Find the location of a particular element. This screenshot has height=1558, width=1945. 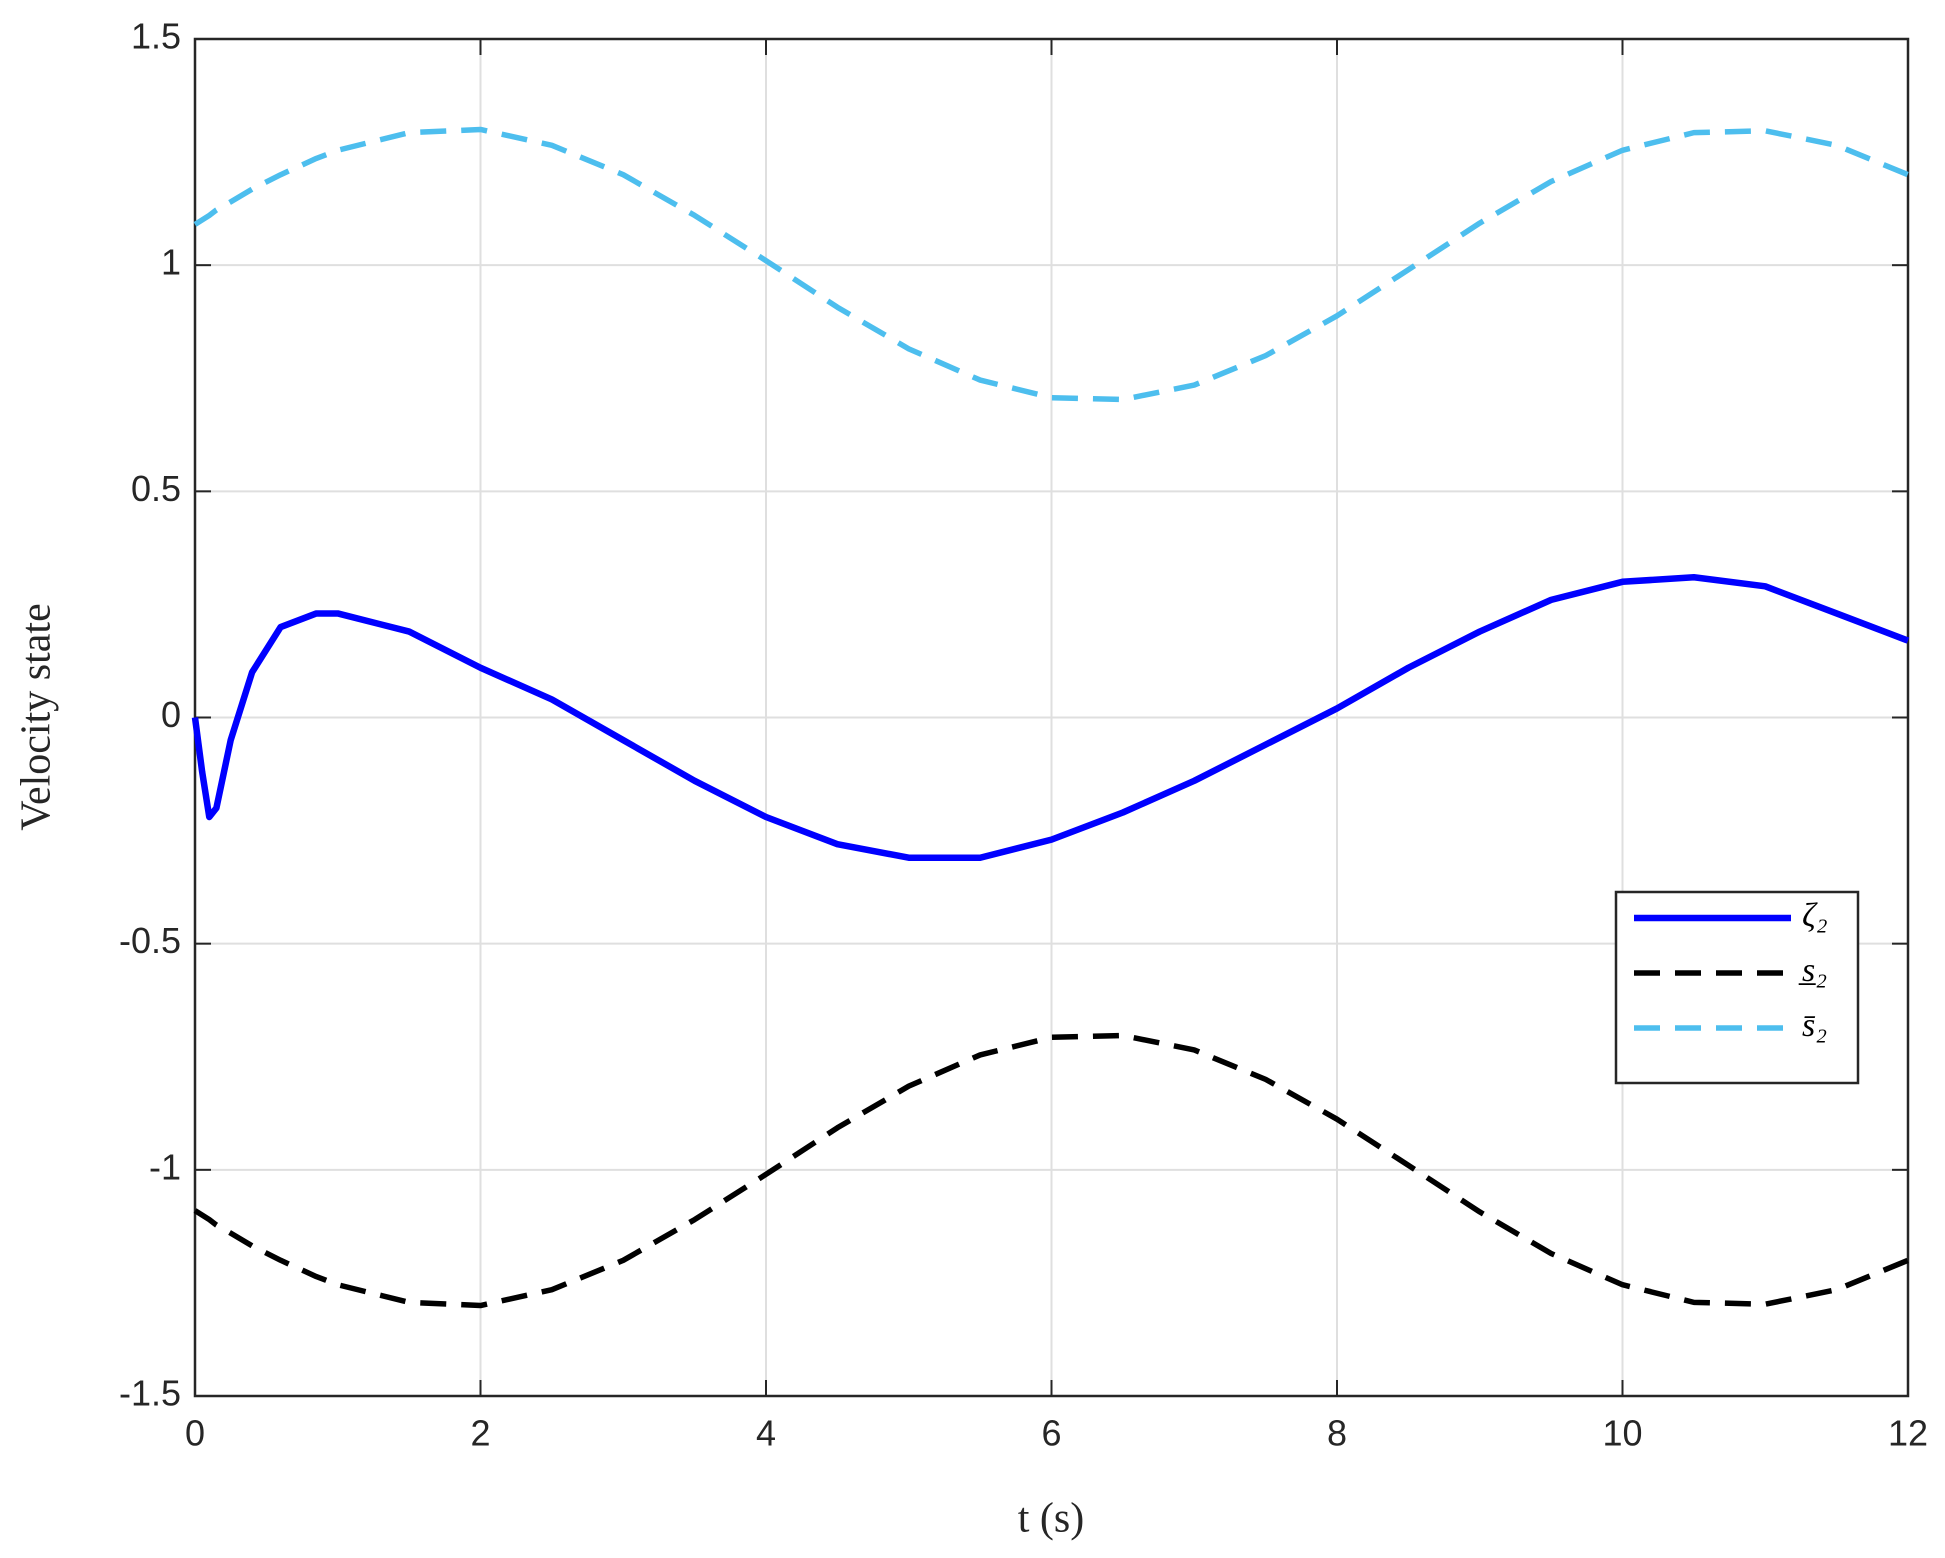

y-tick-label: -1.5 is located at coordinates (150, 1393).